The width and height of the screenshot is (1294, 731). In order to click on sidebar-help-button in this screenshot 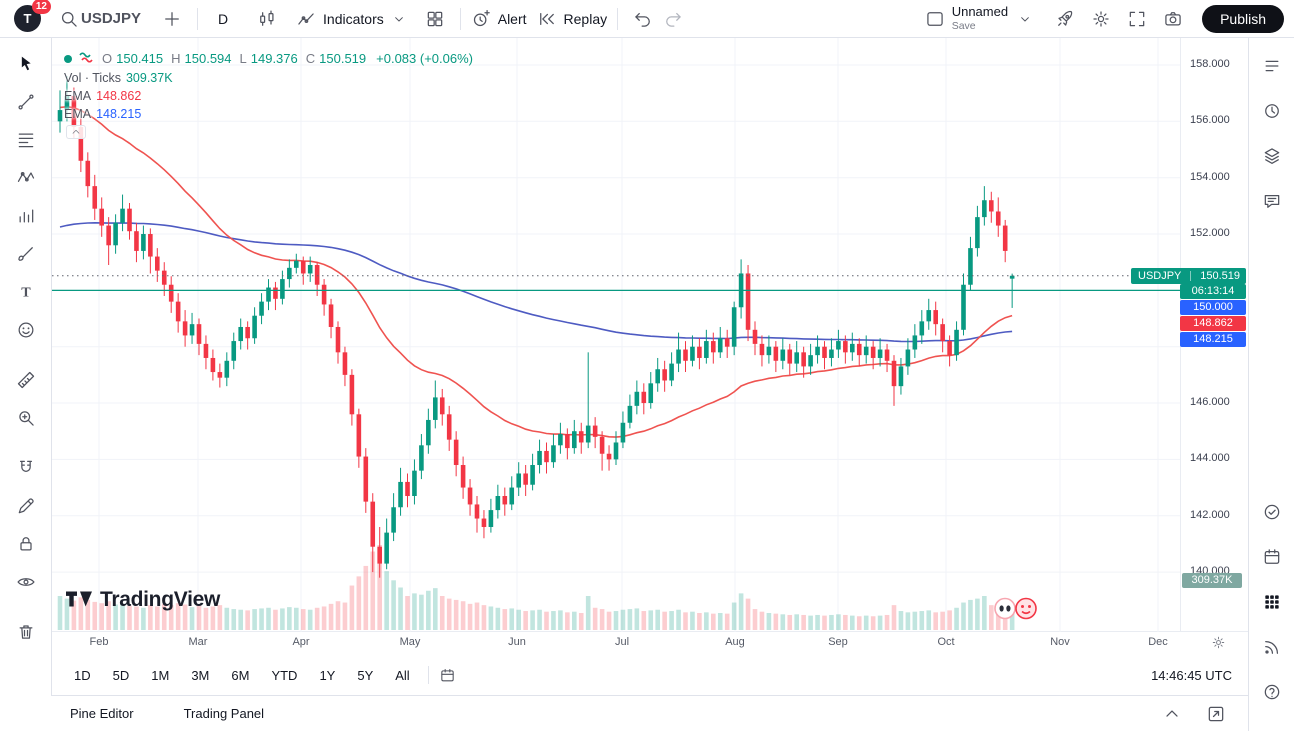, I will do `click(1272, 692)`.